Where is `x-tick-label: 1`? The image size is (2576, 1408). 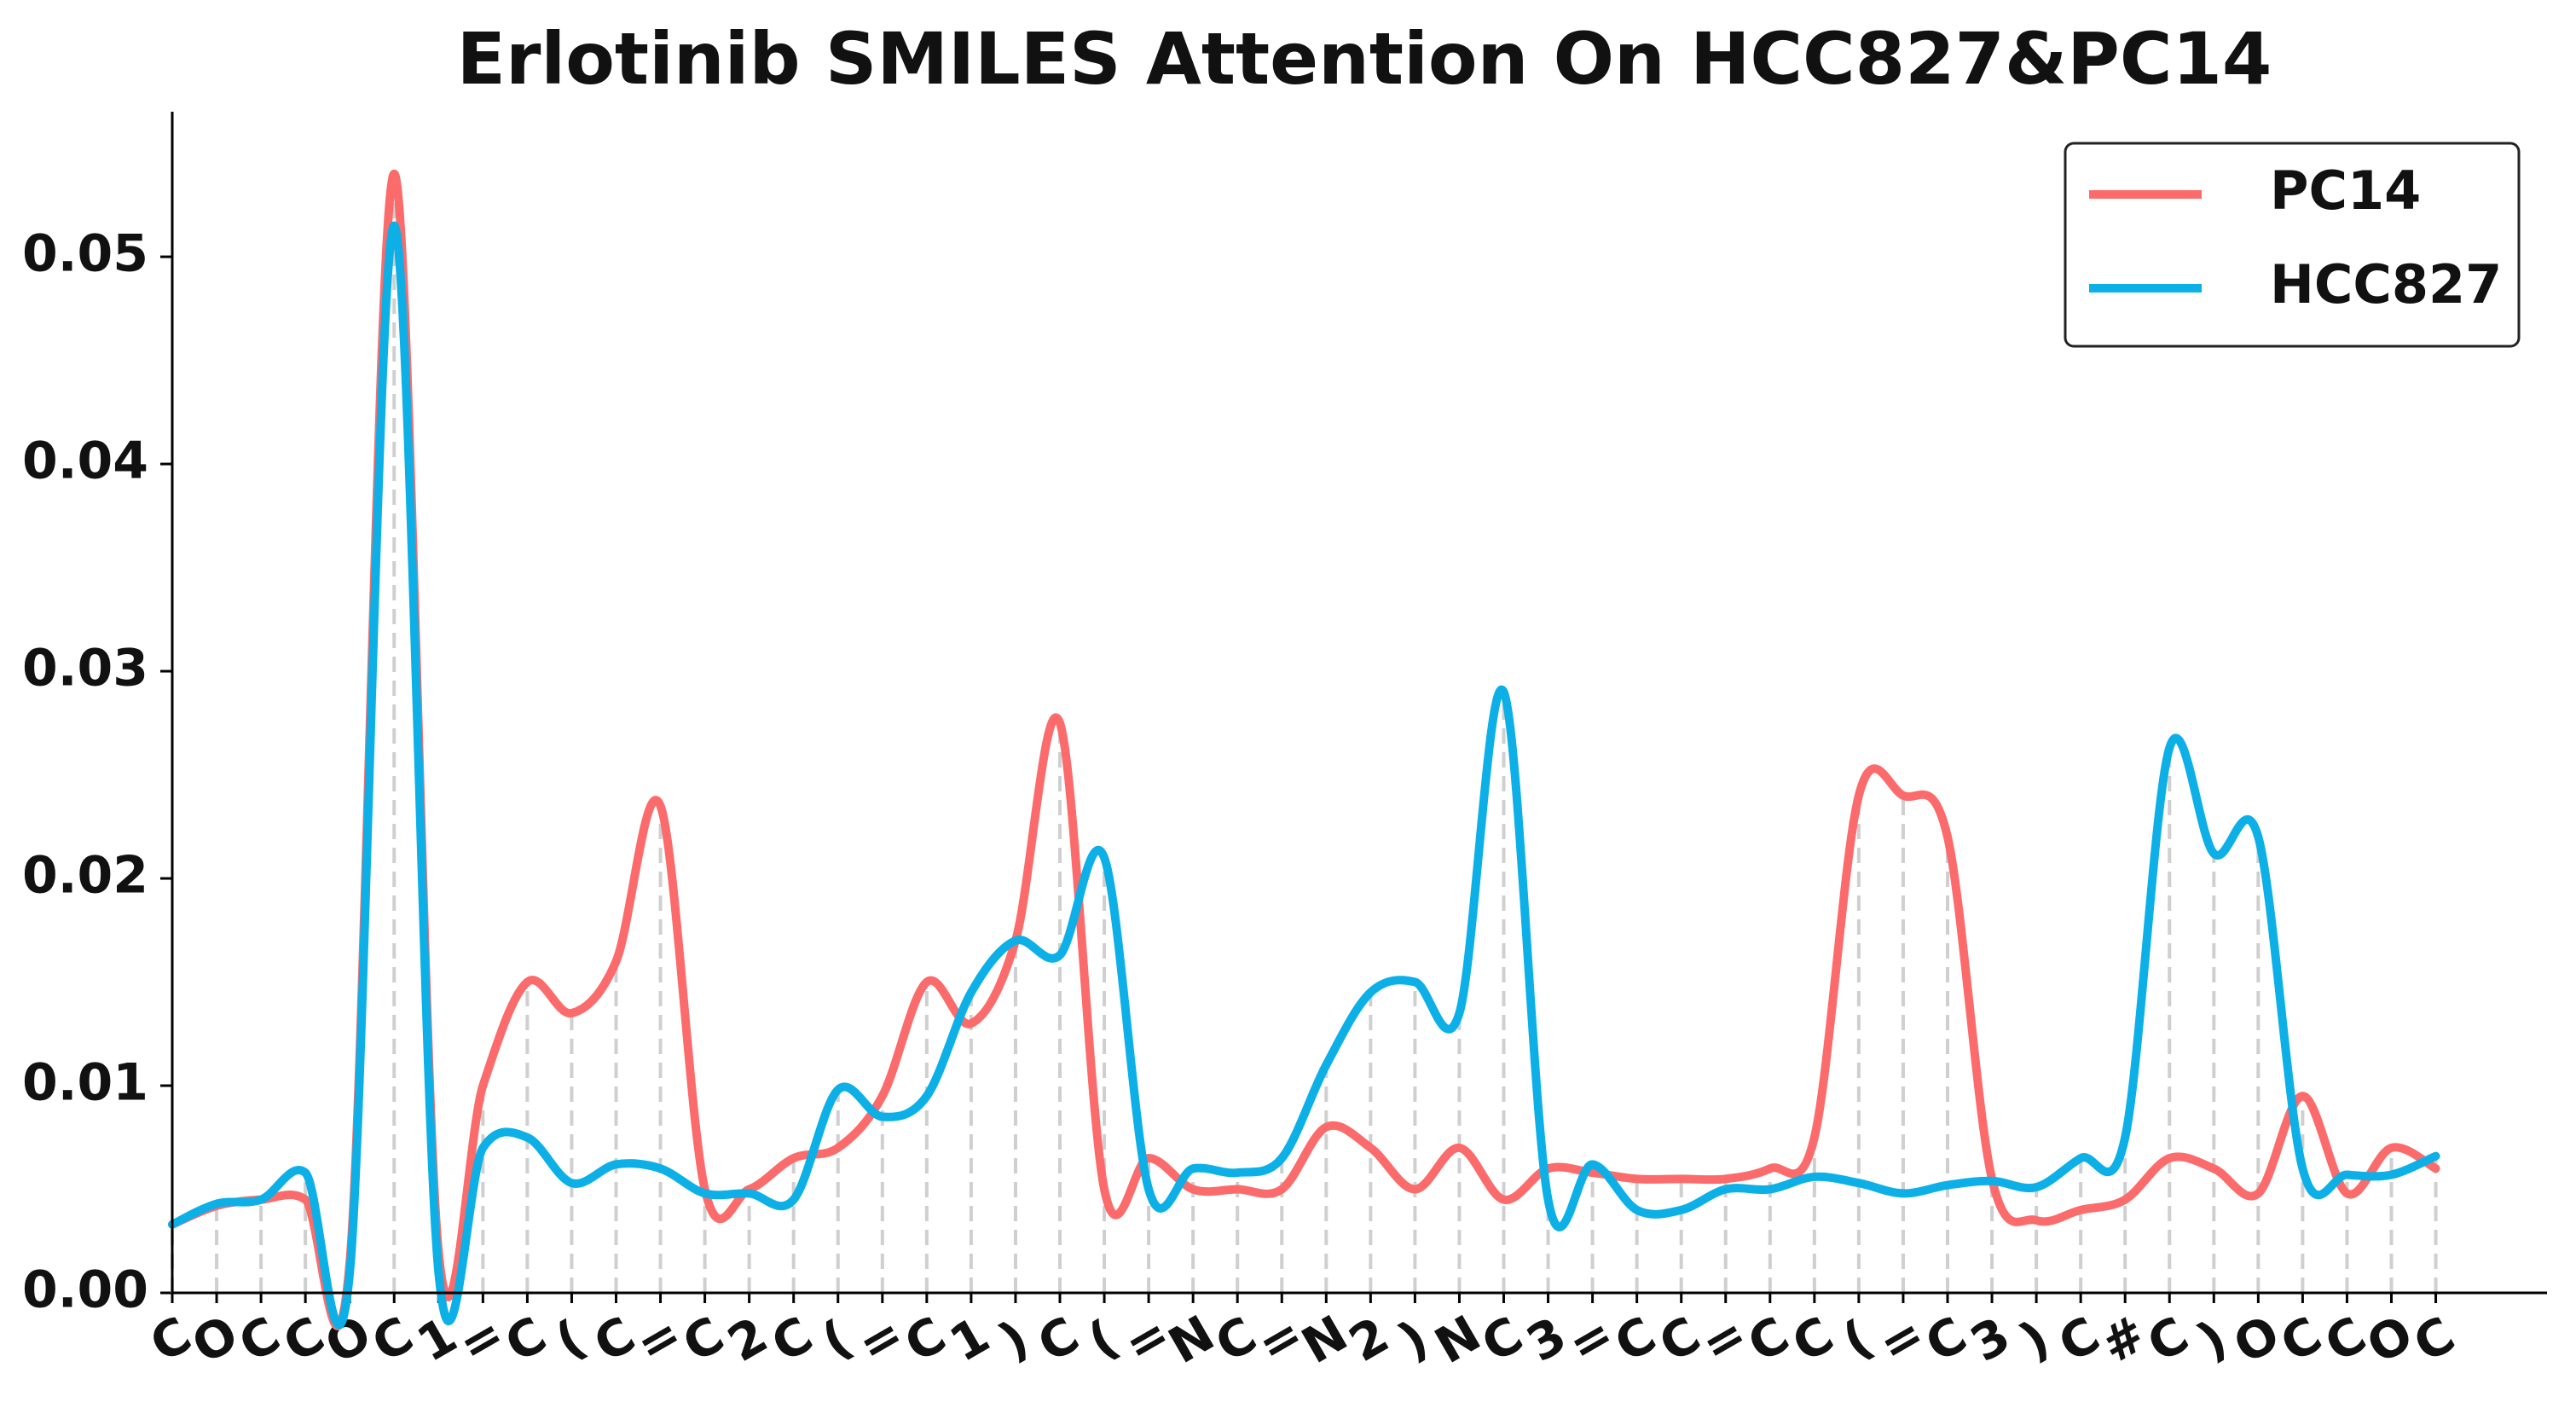
x-tick-label: 1 is located at coordinates (970, 1339).